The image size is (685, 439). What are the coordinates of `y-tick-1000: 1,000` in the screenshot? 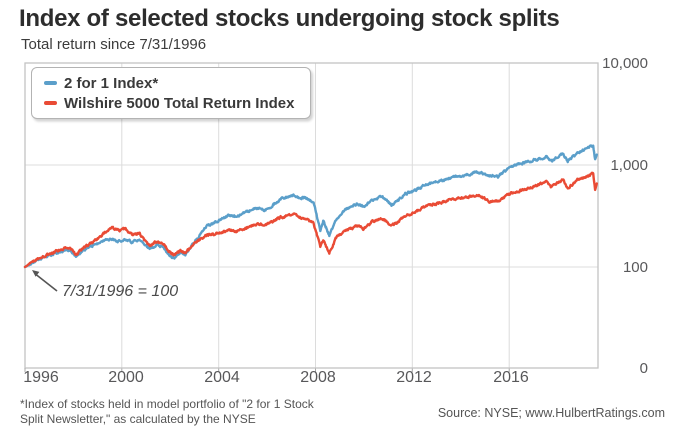 It's located at (629, 165).